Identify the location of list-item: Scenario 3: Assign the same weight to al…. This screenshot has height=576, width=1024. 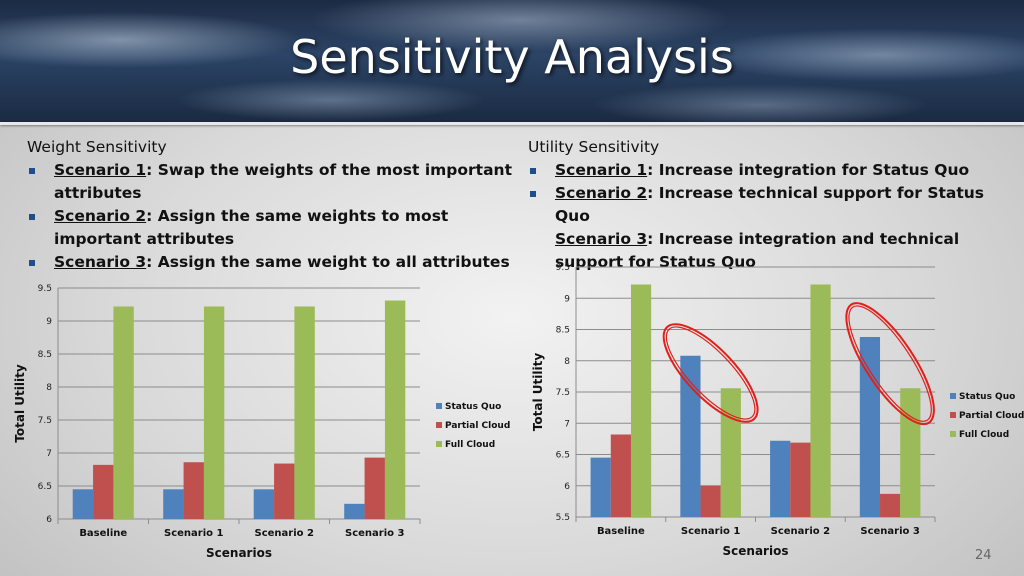
(272, 262).